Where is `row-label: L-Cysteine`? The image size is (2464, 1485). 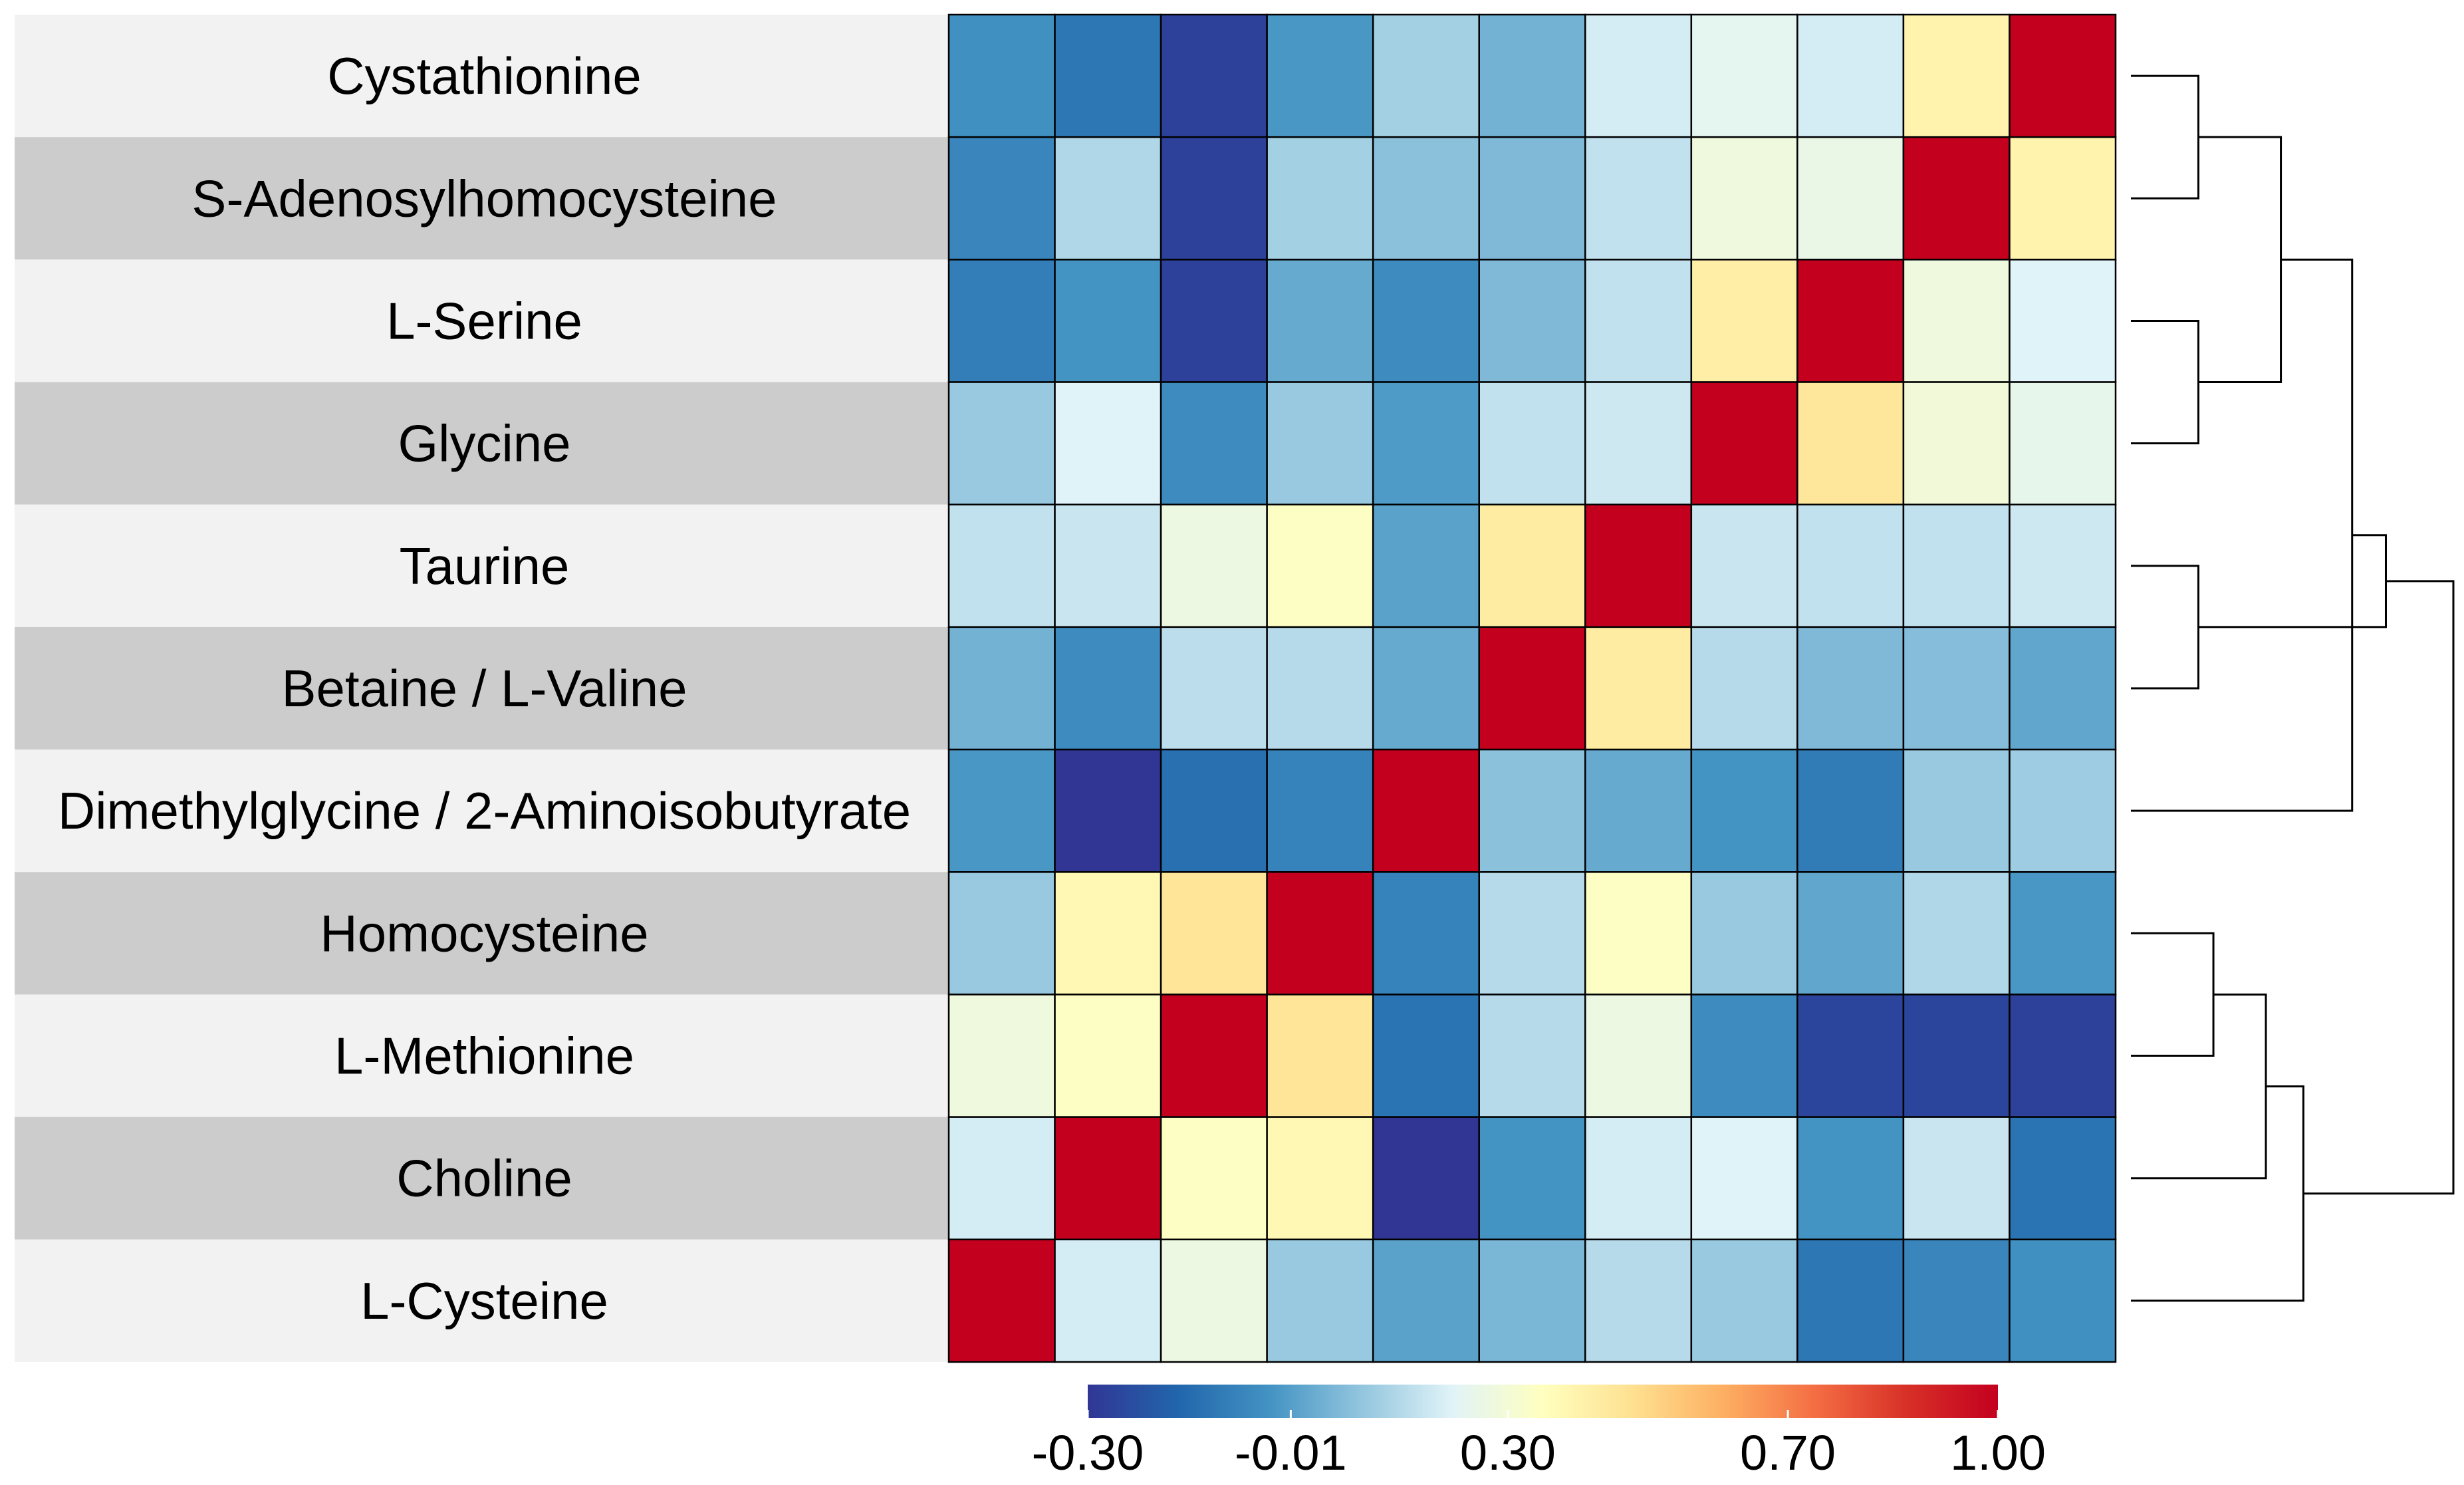
row-label: L-Cysteine is located at coordinates (484, 1301).